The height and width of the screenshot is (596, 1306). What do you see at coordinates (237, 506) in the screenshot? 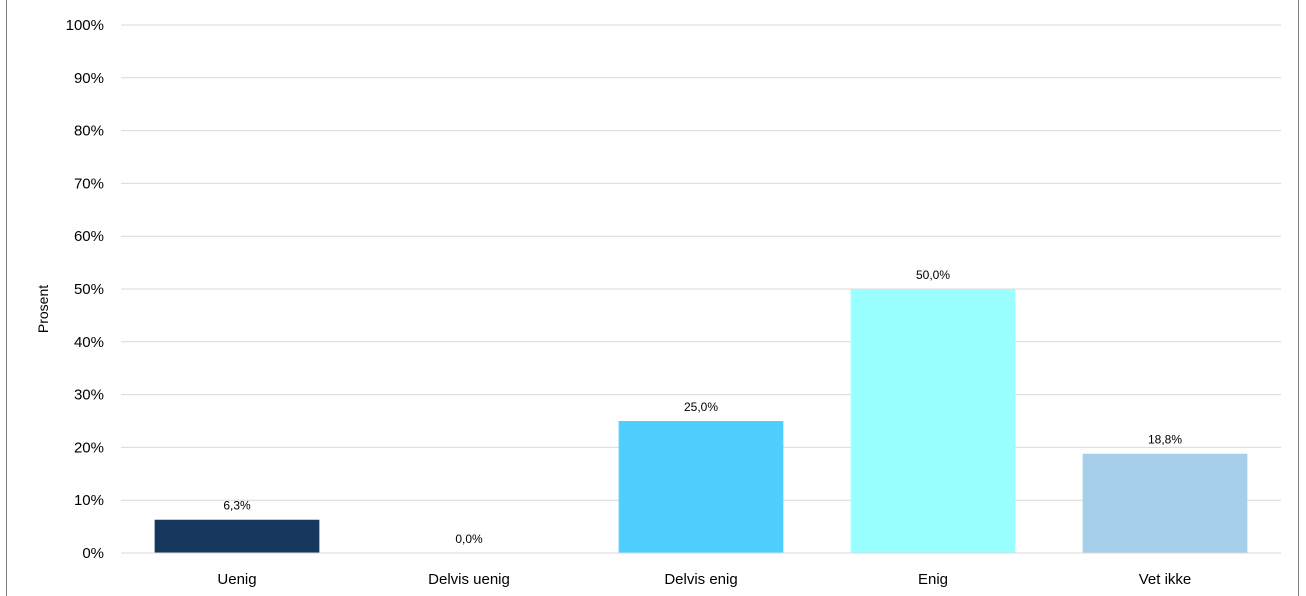
I see `bar-data-label: 6,3%` at bounding box center [237, 506].